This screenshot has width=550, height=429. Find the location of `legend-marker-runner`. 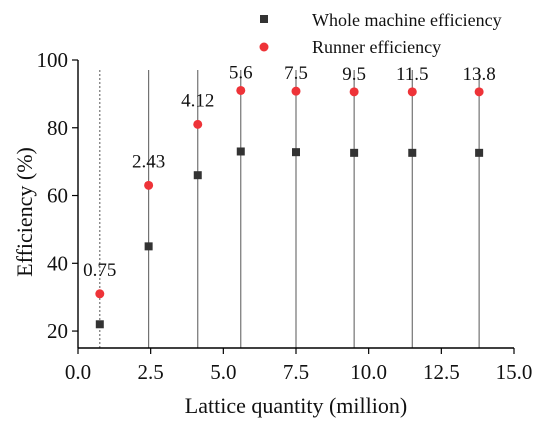

legend-marker-runner is located at coordinates (264, 47).